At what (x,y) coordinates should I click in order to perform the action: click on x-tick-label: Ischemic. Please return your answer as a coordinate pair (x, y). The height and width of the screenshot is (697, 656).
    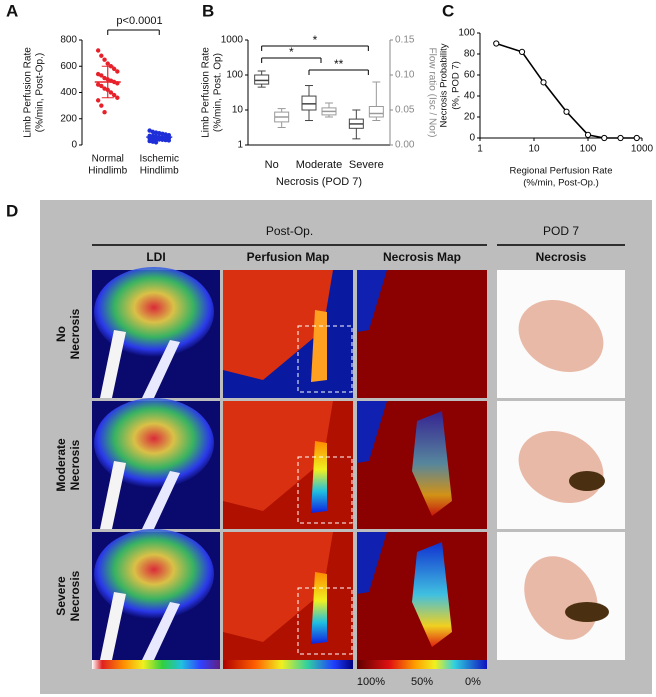
    Looking at the image, I should click on (159, 159).